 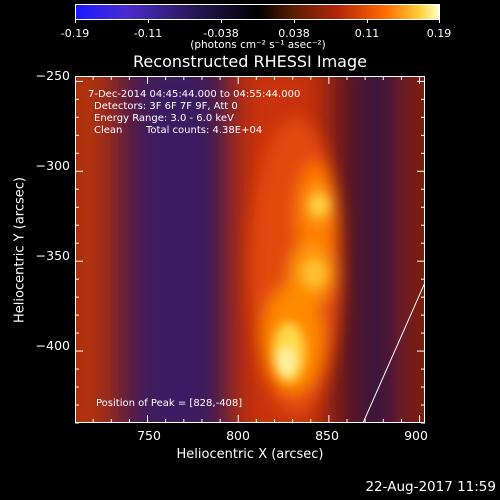 What do you see at coordinates (250, 454) in the screenshot?
I see `x-axis-label: Heliocentric X (arcsec)` at bounding box center [250, 454].